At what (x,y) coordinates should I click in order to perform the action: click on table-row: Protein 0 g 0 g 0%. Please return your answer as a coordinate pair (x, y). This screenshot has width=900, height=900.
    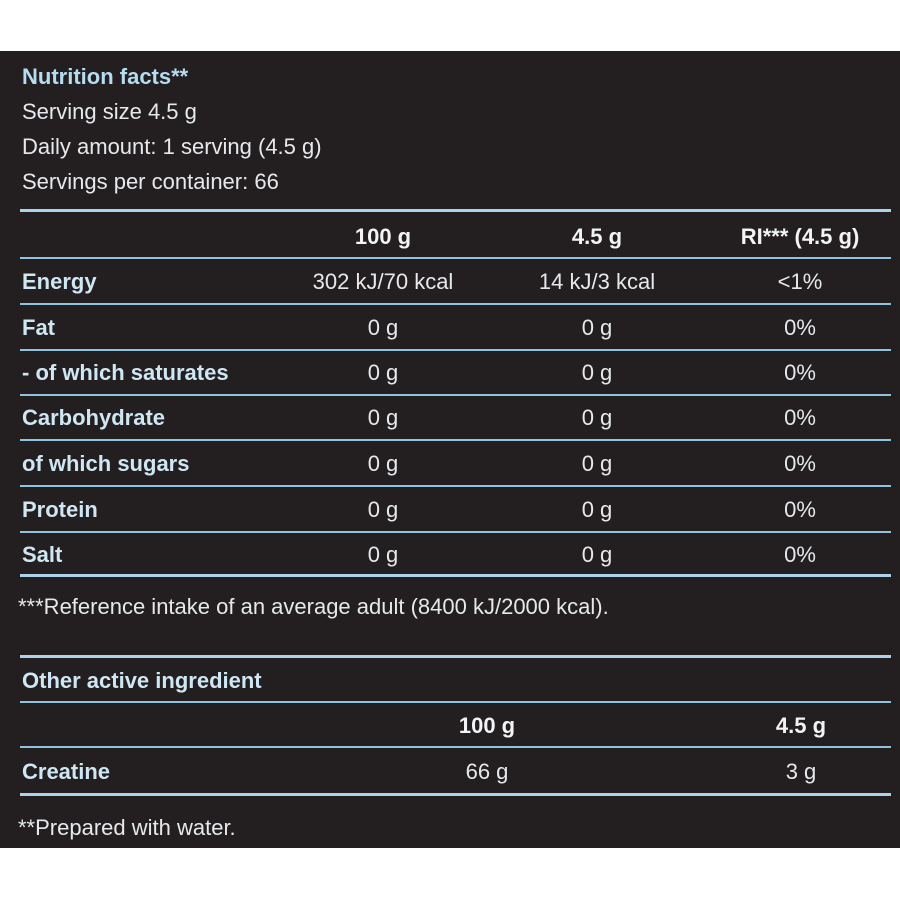
    Looking at the image, I should click on (450, 510).